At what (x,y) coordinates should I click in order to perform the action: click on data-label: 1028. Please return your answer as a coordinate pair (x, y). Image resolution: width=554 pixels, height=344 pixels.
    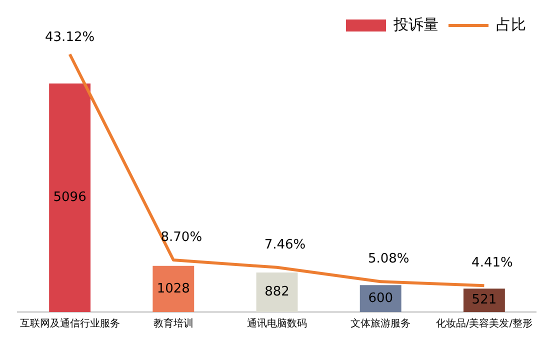
    Looking at the image, I should click on (173, 288).